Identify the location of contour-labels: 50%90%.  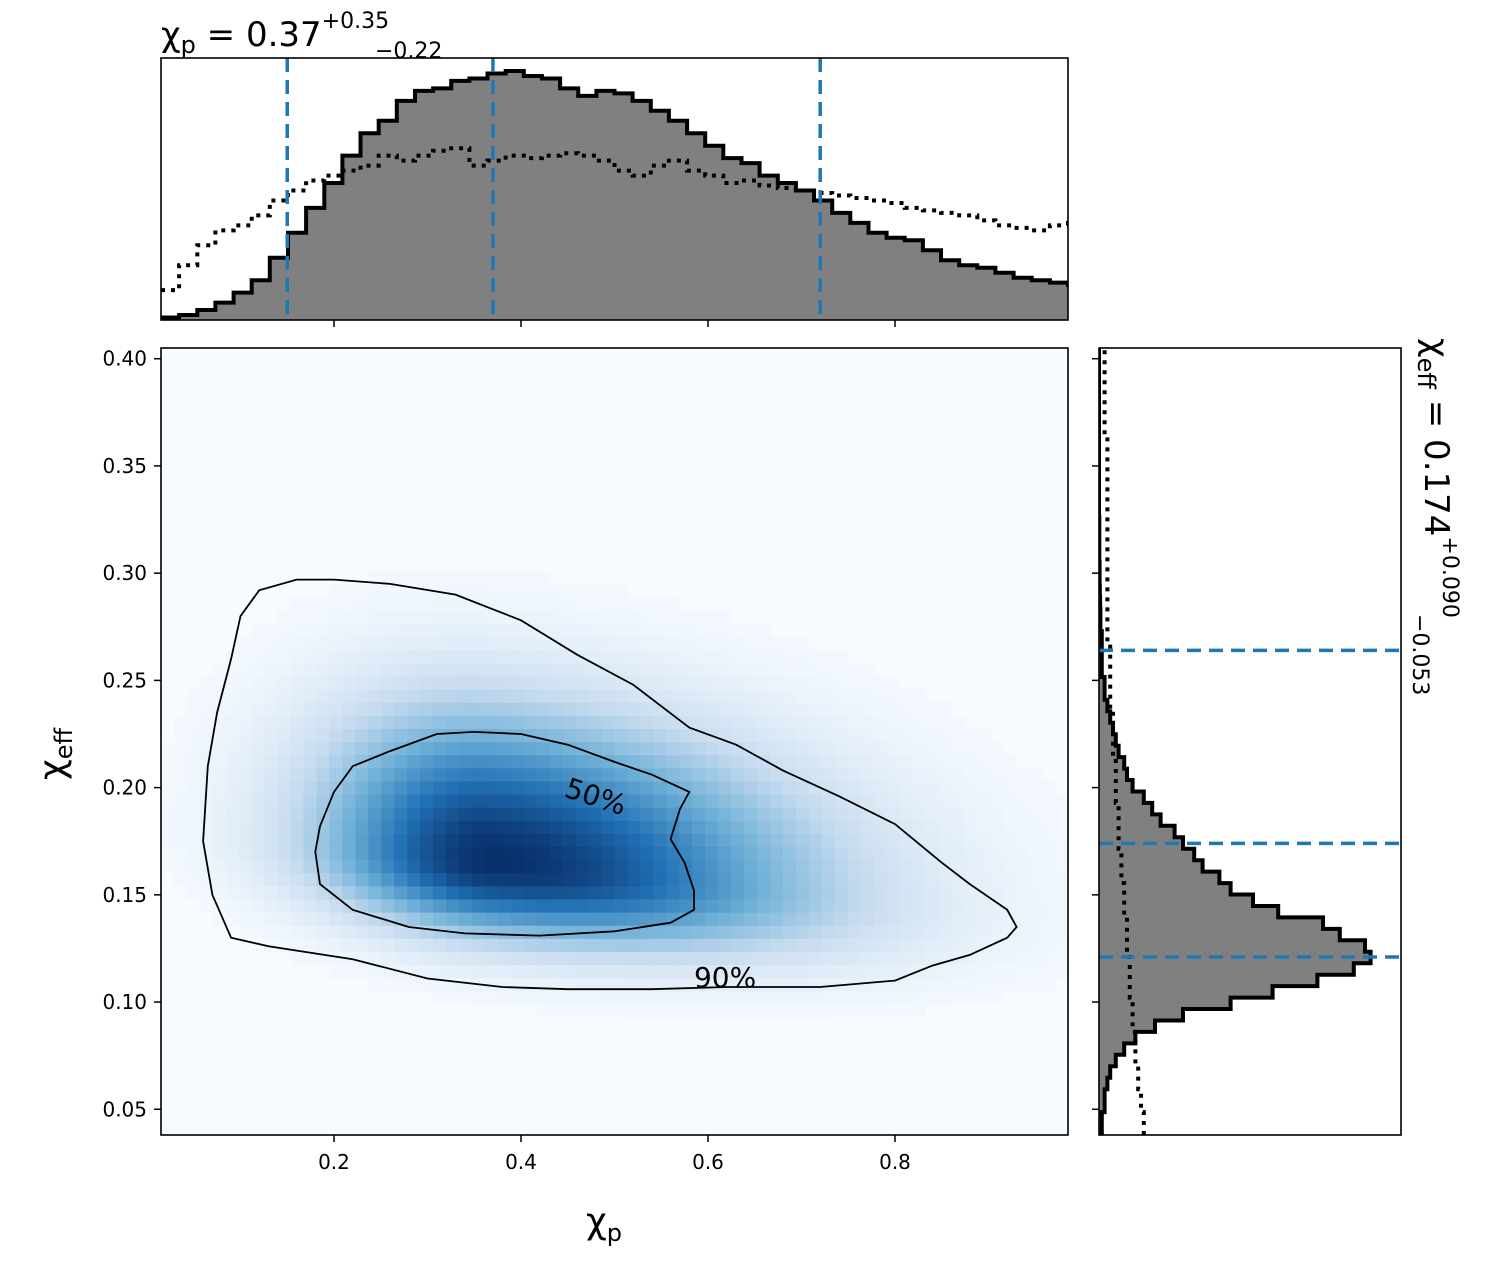
(658, 882).